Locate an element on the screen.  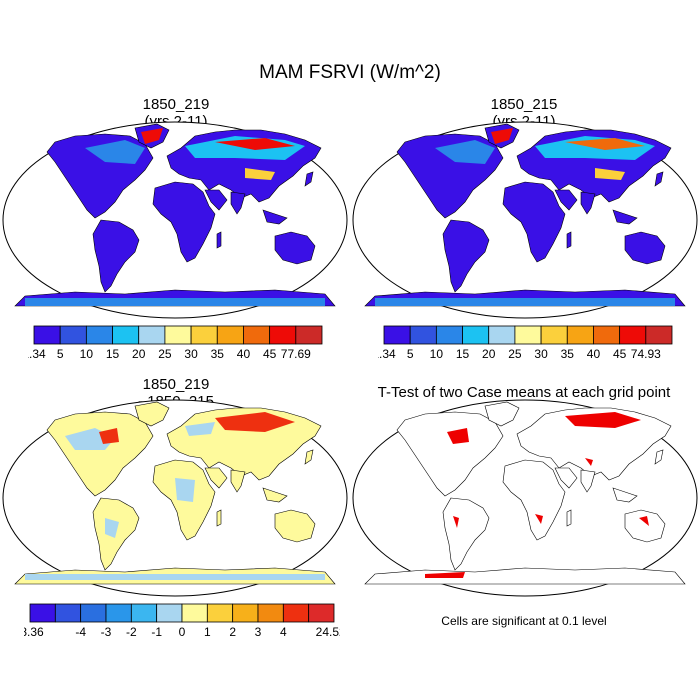
colorbar-1-label-4: 20 is located at coordinates (489, 354).